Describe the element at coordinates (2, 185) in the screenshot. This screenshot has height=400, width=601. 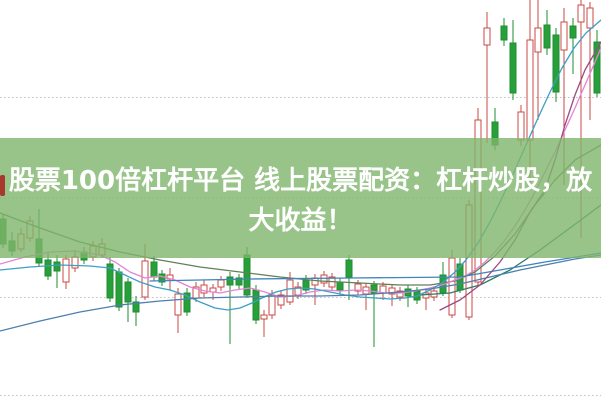
I see `banner-left-accent` at that location.